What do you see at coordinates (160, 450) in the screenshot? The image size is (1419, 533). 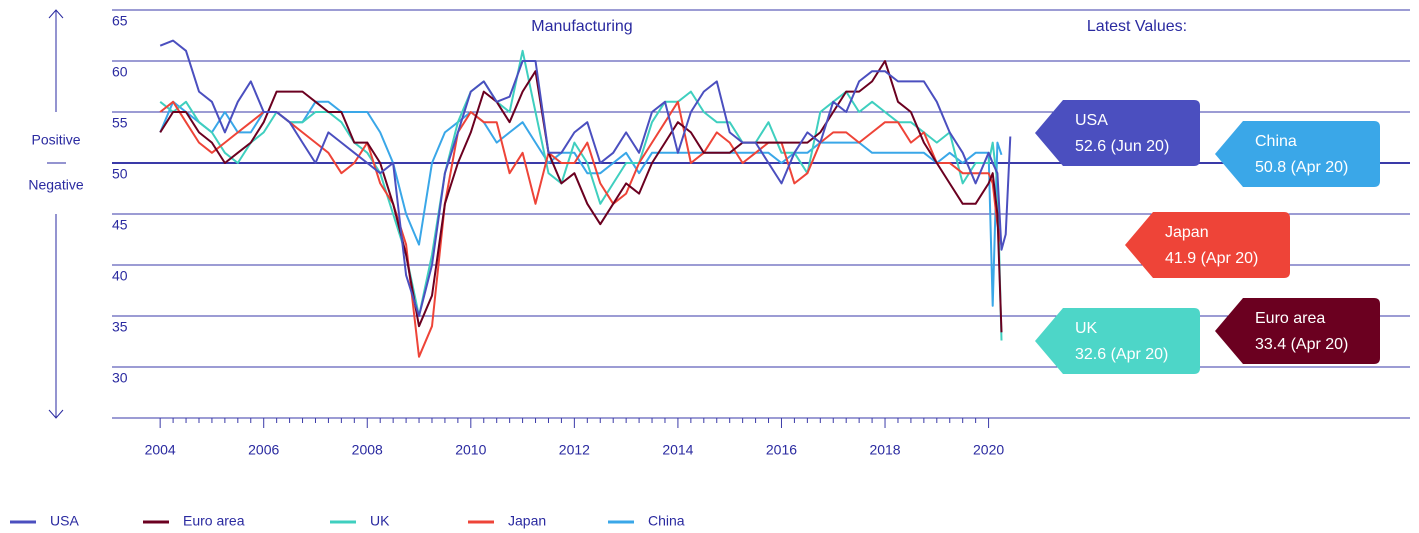 I see `x-tick-label: 2004` at bounding box center [160, 450].